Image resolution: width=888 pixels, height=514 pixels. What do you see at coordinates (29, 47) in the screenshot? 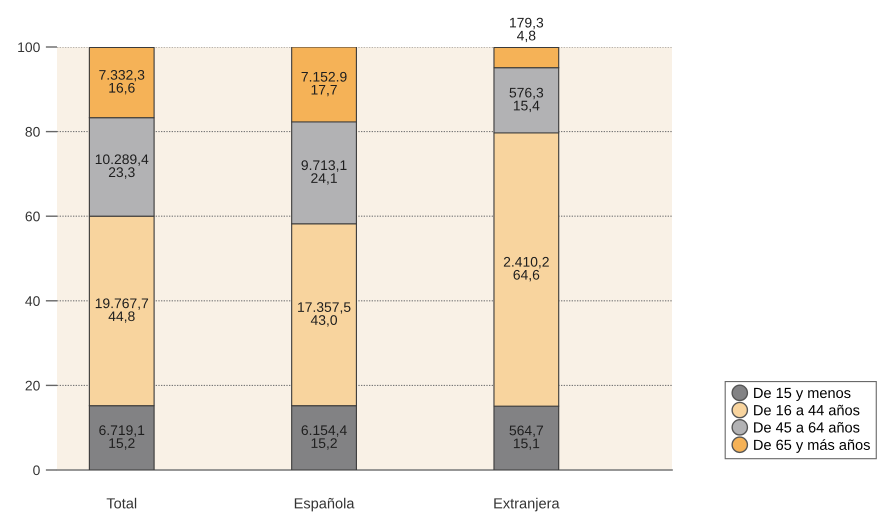
I see `y-tick-label: 100` at bounding box center [29, 47].